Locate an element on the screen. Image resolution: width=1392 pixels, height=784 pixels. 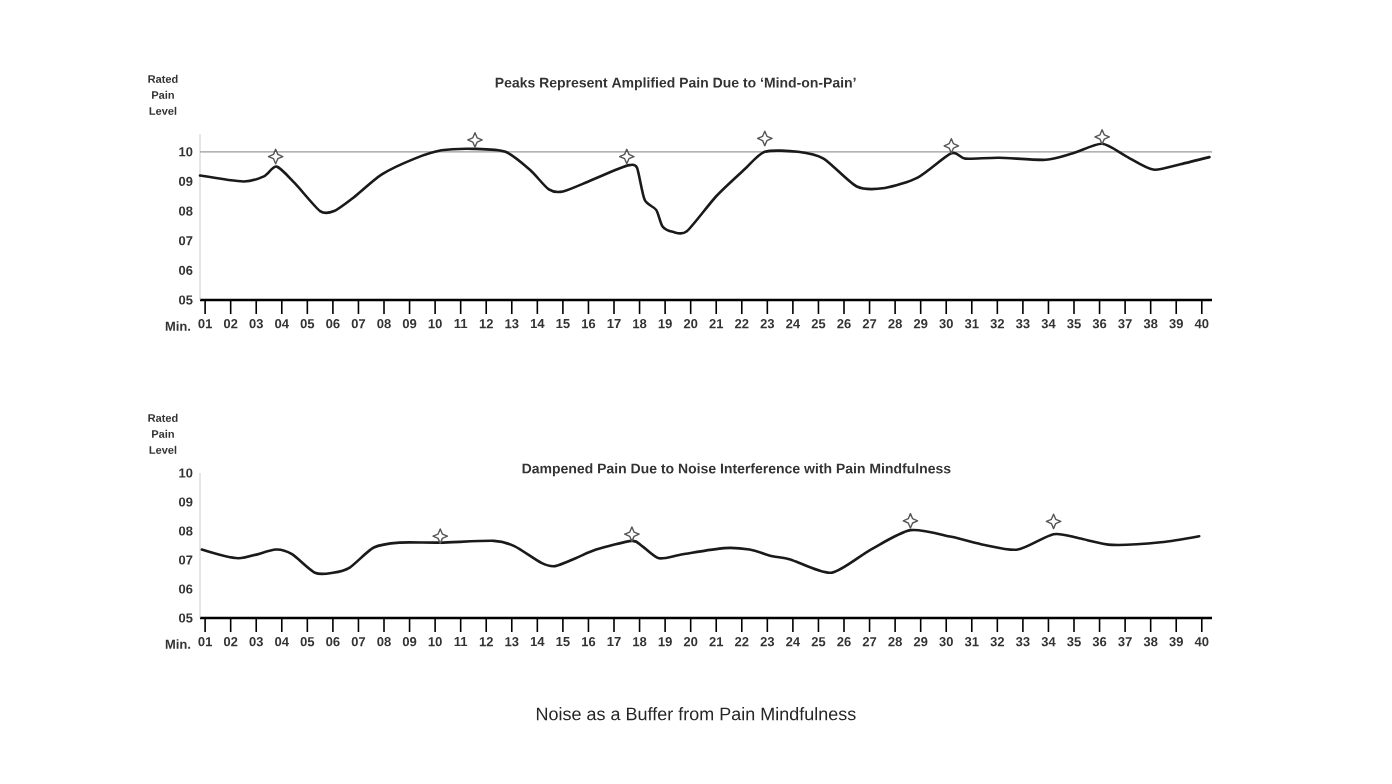
text: Noise as a Buffer from Pain Mindfulness is located at coordinates (696, 714).